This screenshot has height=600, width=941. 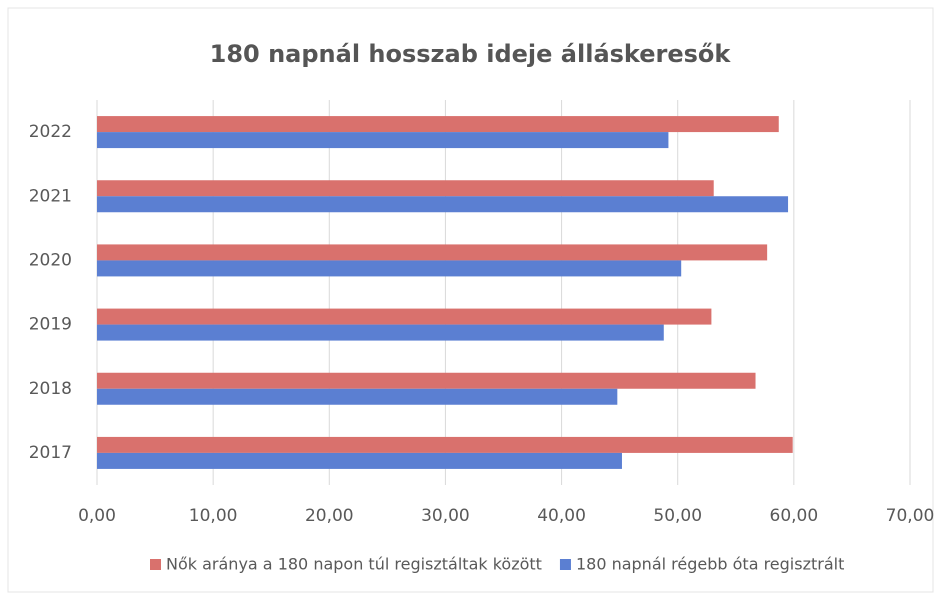 I want to click on y-tick-label: 2017, so click(x=50, y=453).